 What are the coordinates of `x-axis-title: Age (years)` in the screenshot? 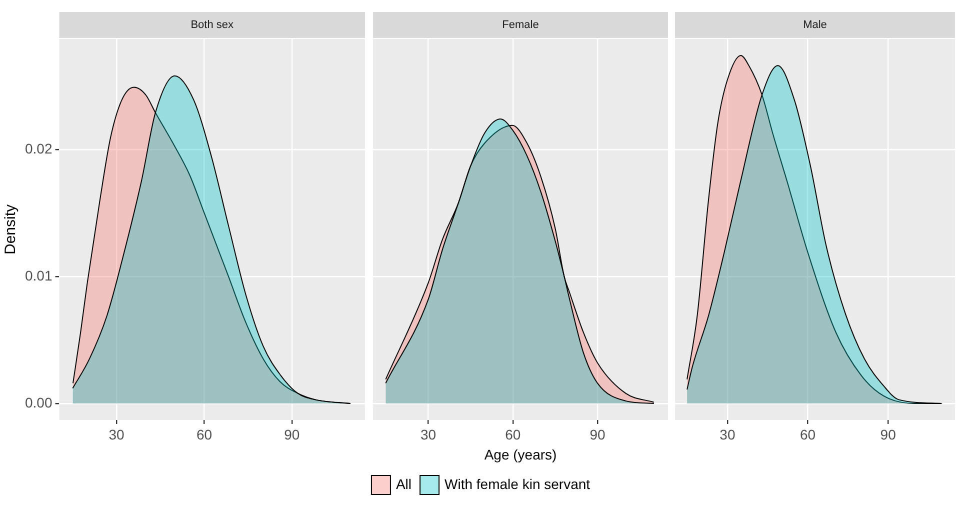 It's located at (520, 454).